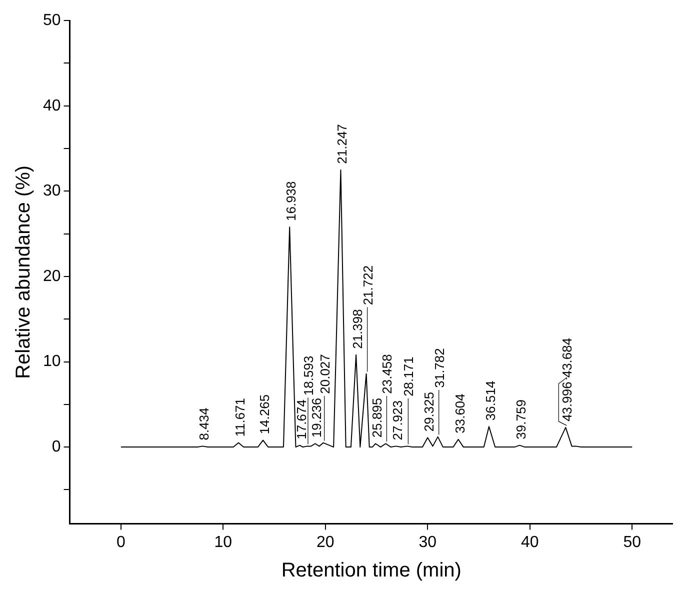 Image resolution: width=681 pixels, height=595 pixels. What do you see at coordinates (223, 542) in the screenshot?
I see `x-tick-label: 10` at bounding box center [223, 542].